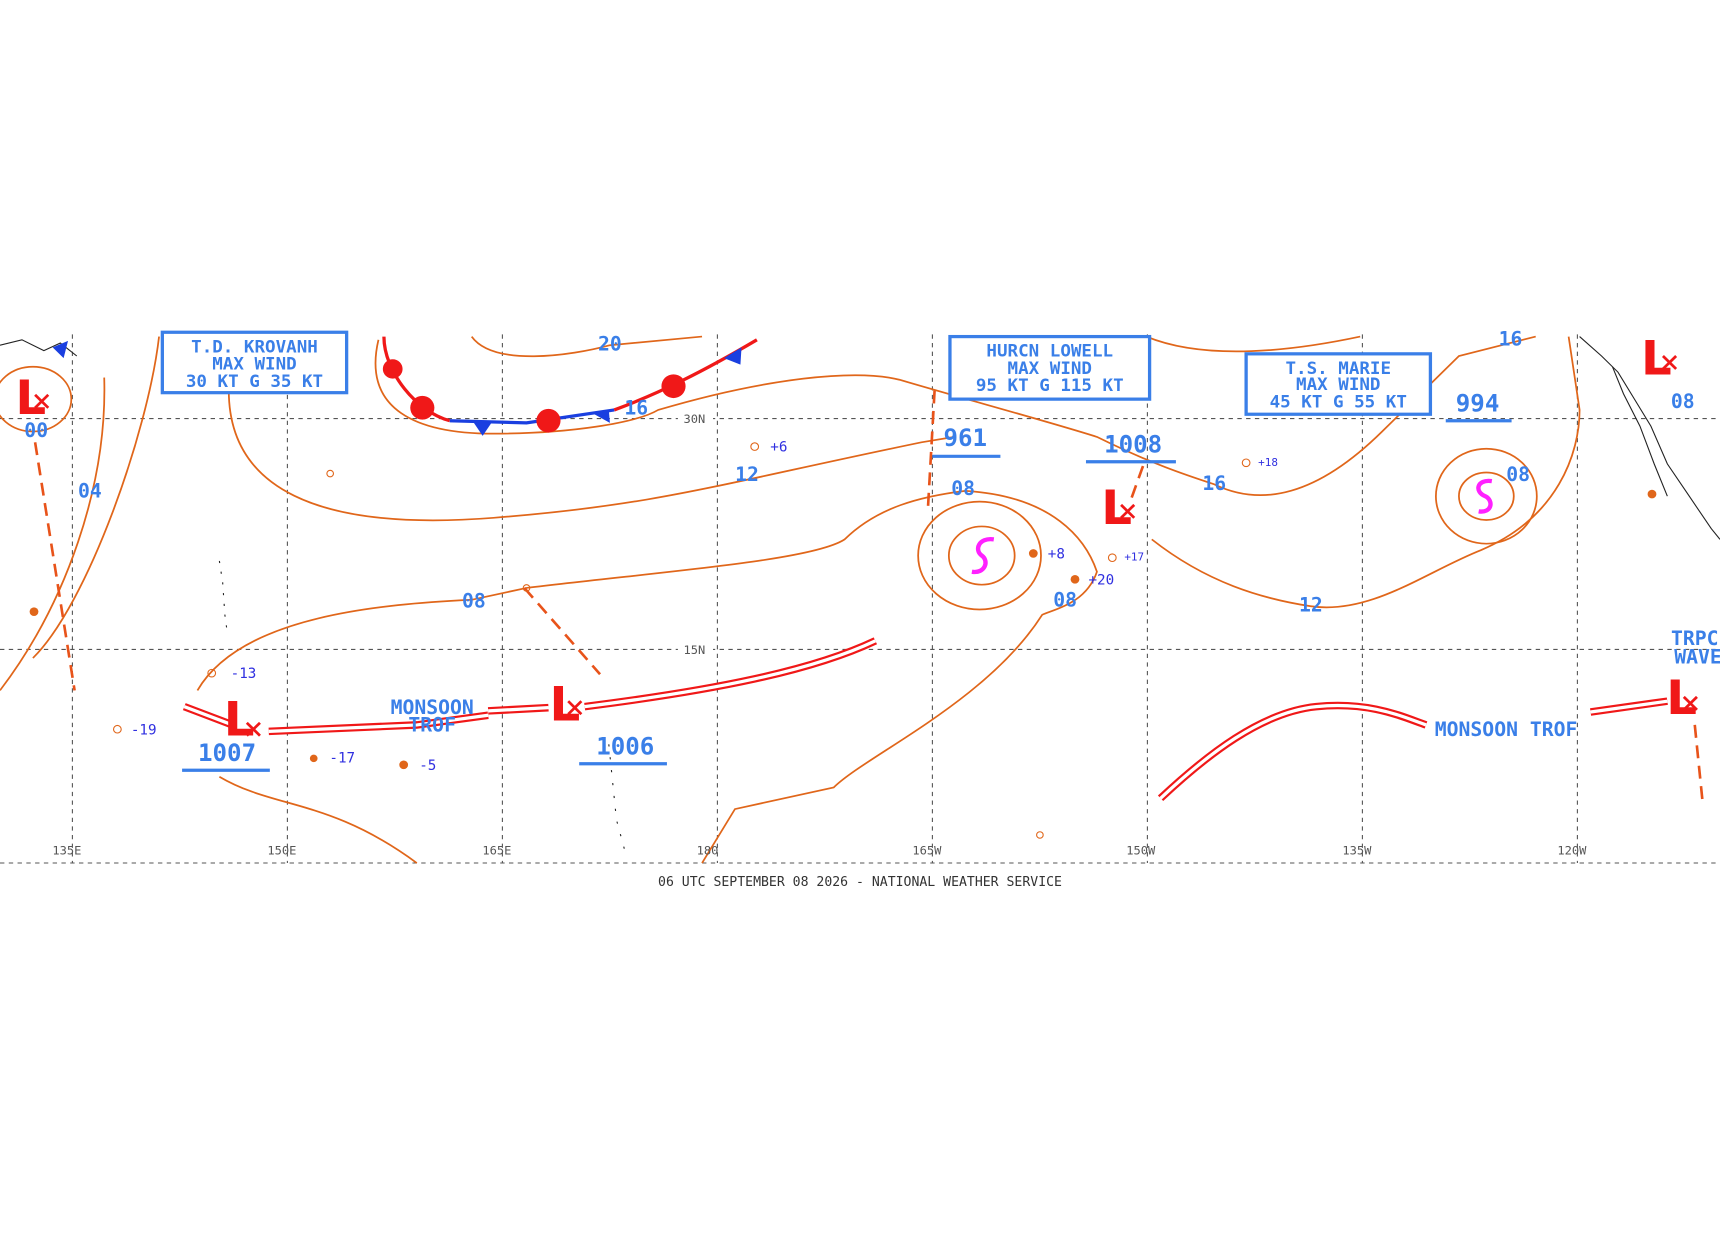  Describe the element at coordinates (1506, 729) in the screenshot. I see `feature-label: MONSOON TROF` at that location.